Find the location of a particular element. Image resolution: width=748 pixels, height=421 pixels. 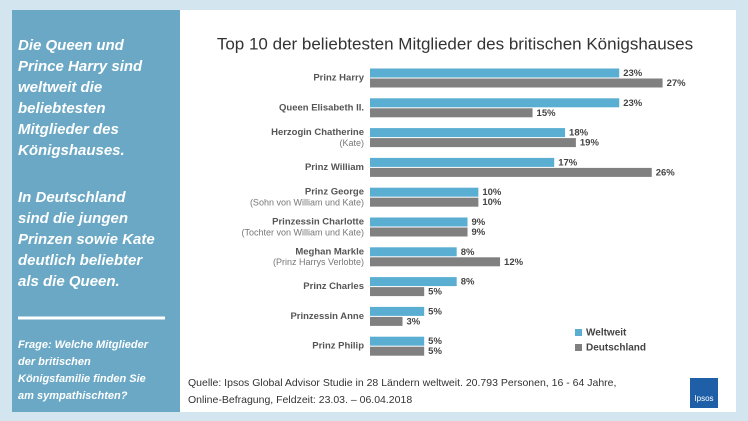

question-text: der britischen is located at coordinates (54, 362).